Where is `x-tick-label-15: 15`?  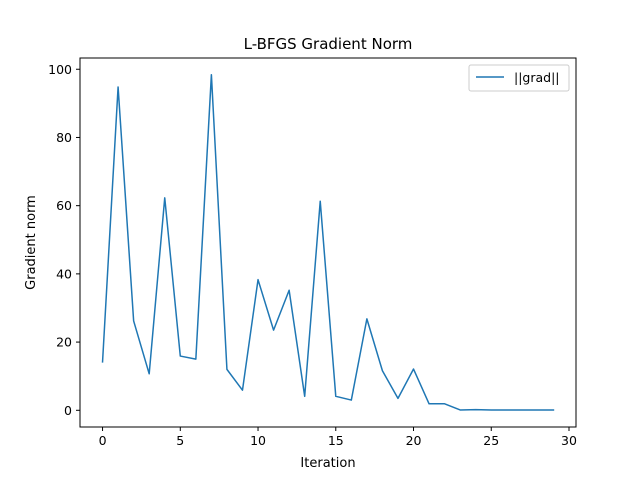 x-tick-label-15: 15 is located at coordinates (336, 440).